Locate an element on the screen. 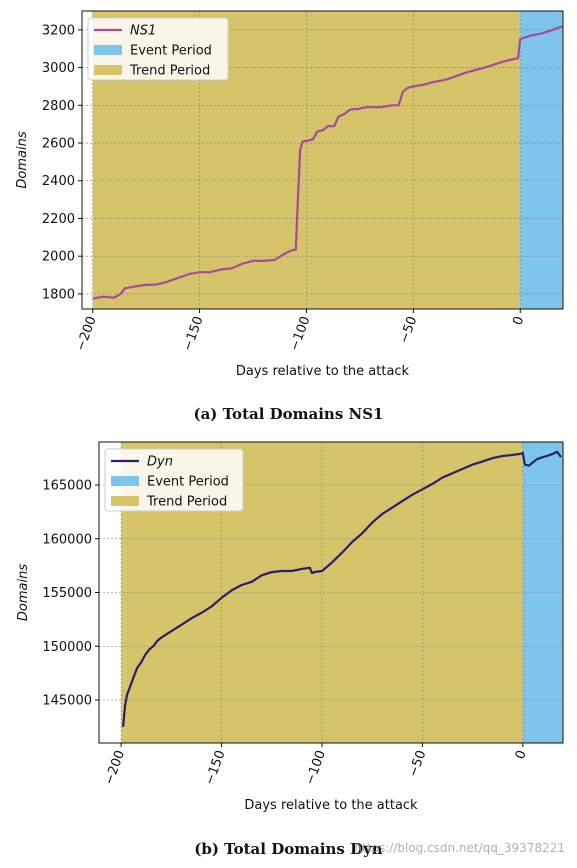 This screenshot has width=577, height=868. y-tick-label: 155000 is located at coordinates (67, 593).